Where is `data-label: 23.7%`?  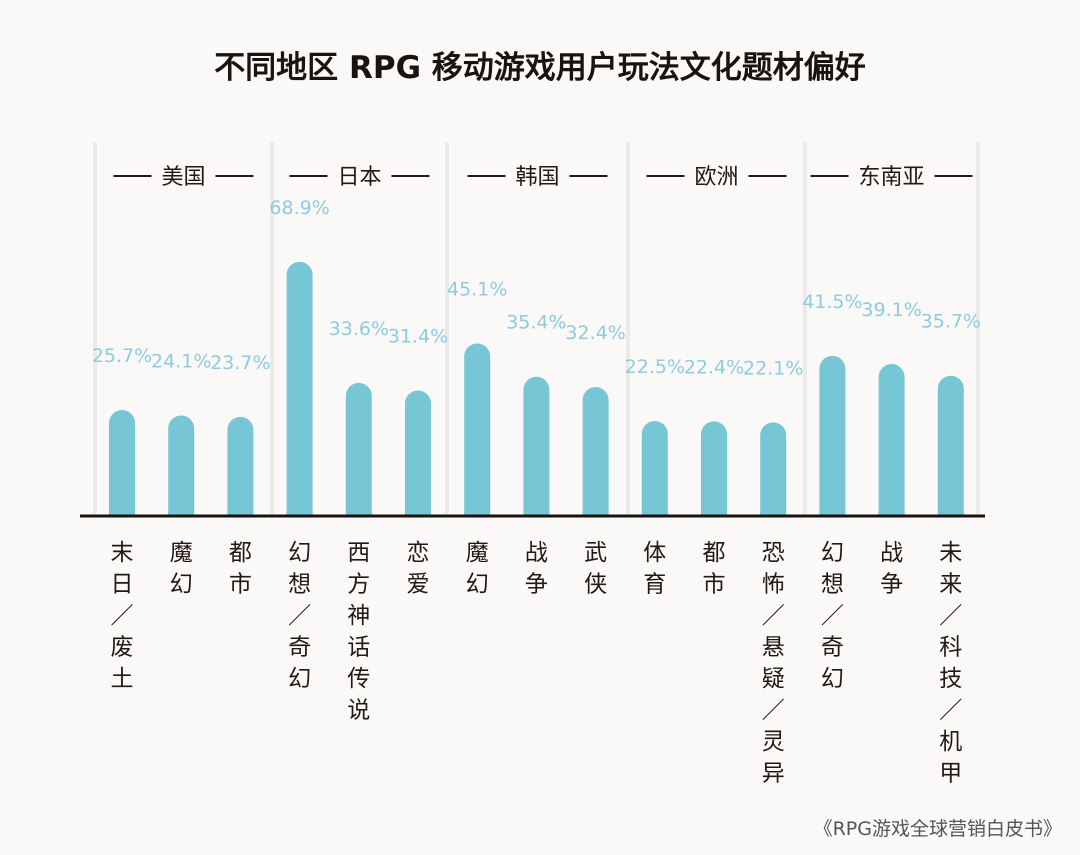 data-label: 23.7% is located at coordinates (240, 363).